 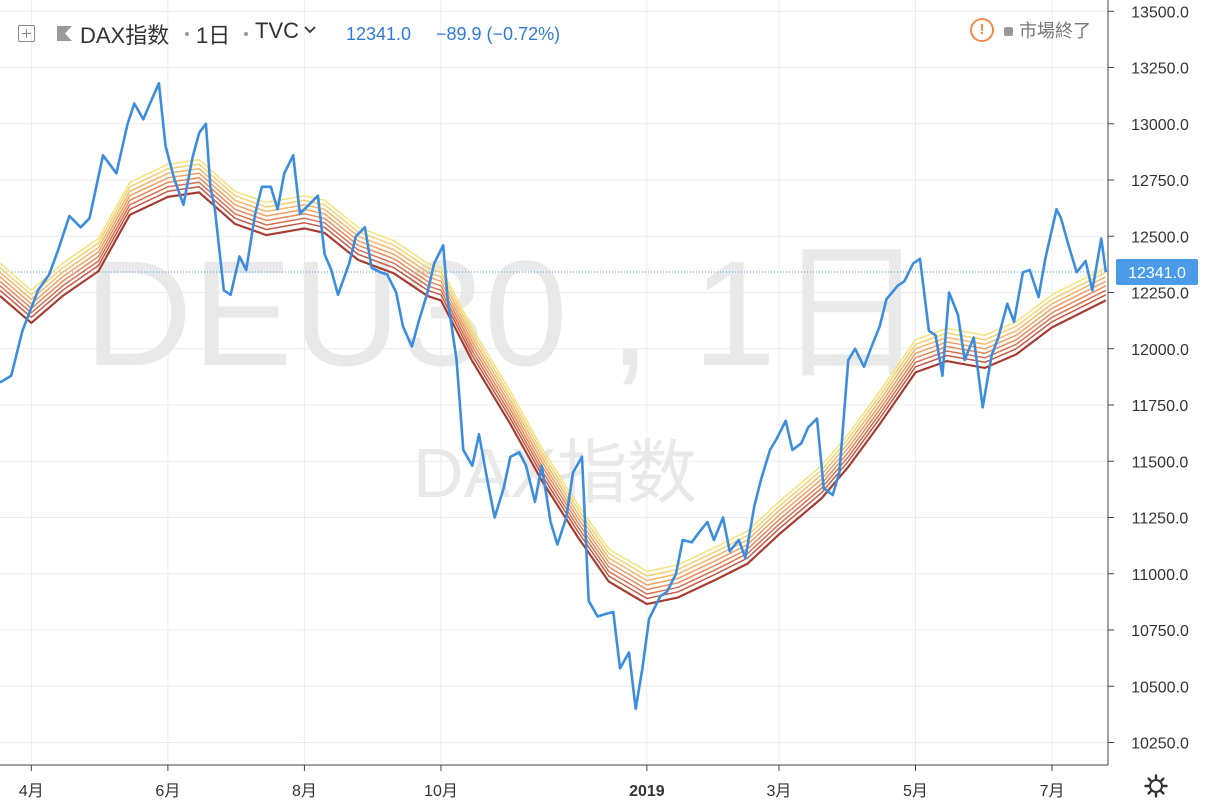 I want to click on x-tick-label: 5月, so click(x=915, y=791).